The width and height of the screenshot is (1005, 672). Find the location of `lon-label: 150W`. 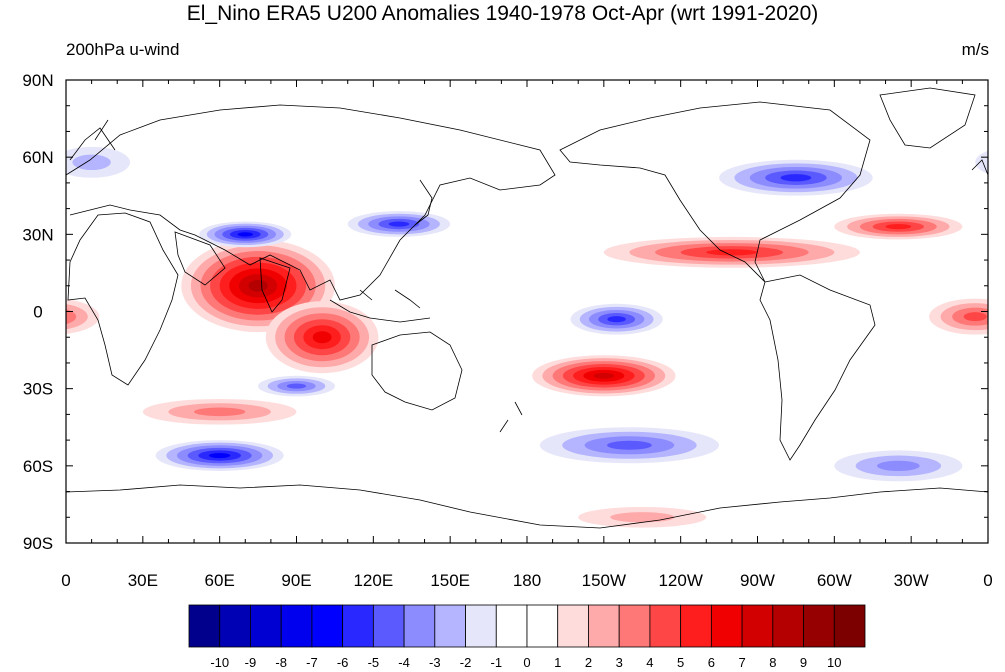

lon-label: 150W is located at coordinates (604, 580).